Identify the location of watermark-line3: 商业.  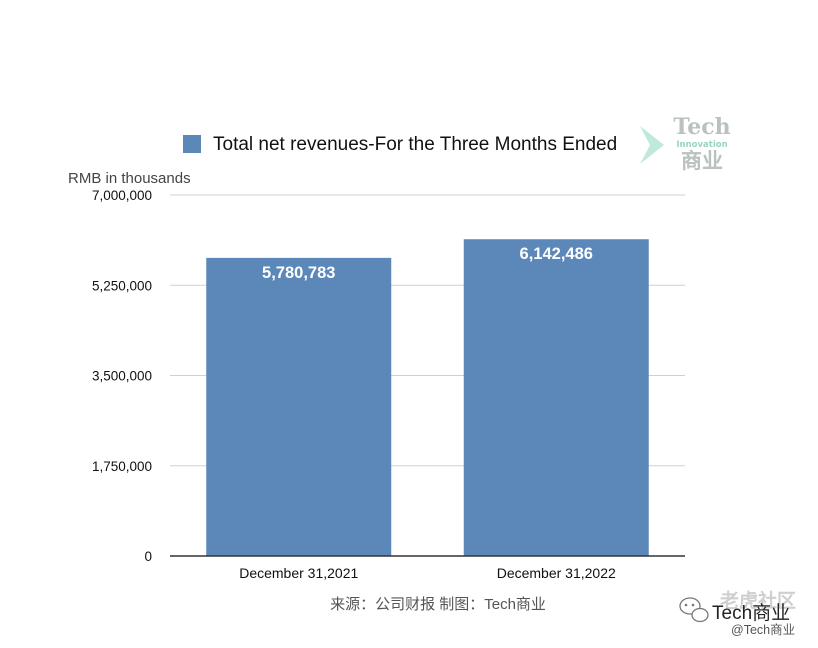
(702, 161).